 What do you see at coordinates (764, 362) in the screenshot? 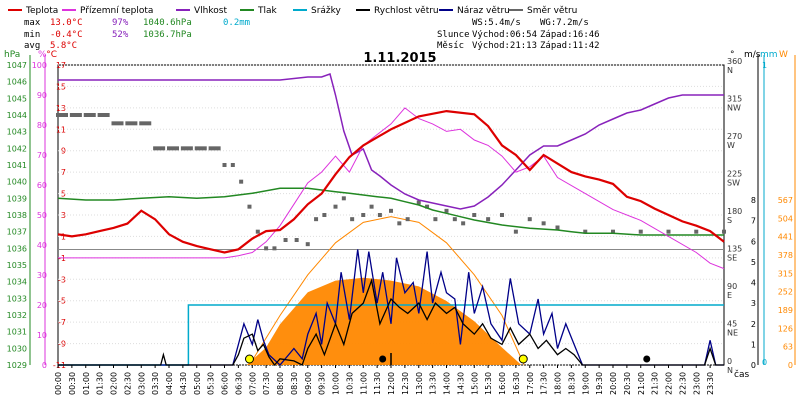
I see `mm-tick-label: 0` at bounding box center [764, 362].